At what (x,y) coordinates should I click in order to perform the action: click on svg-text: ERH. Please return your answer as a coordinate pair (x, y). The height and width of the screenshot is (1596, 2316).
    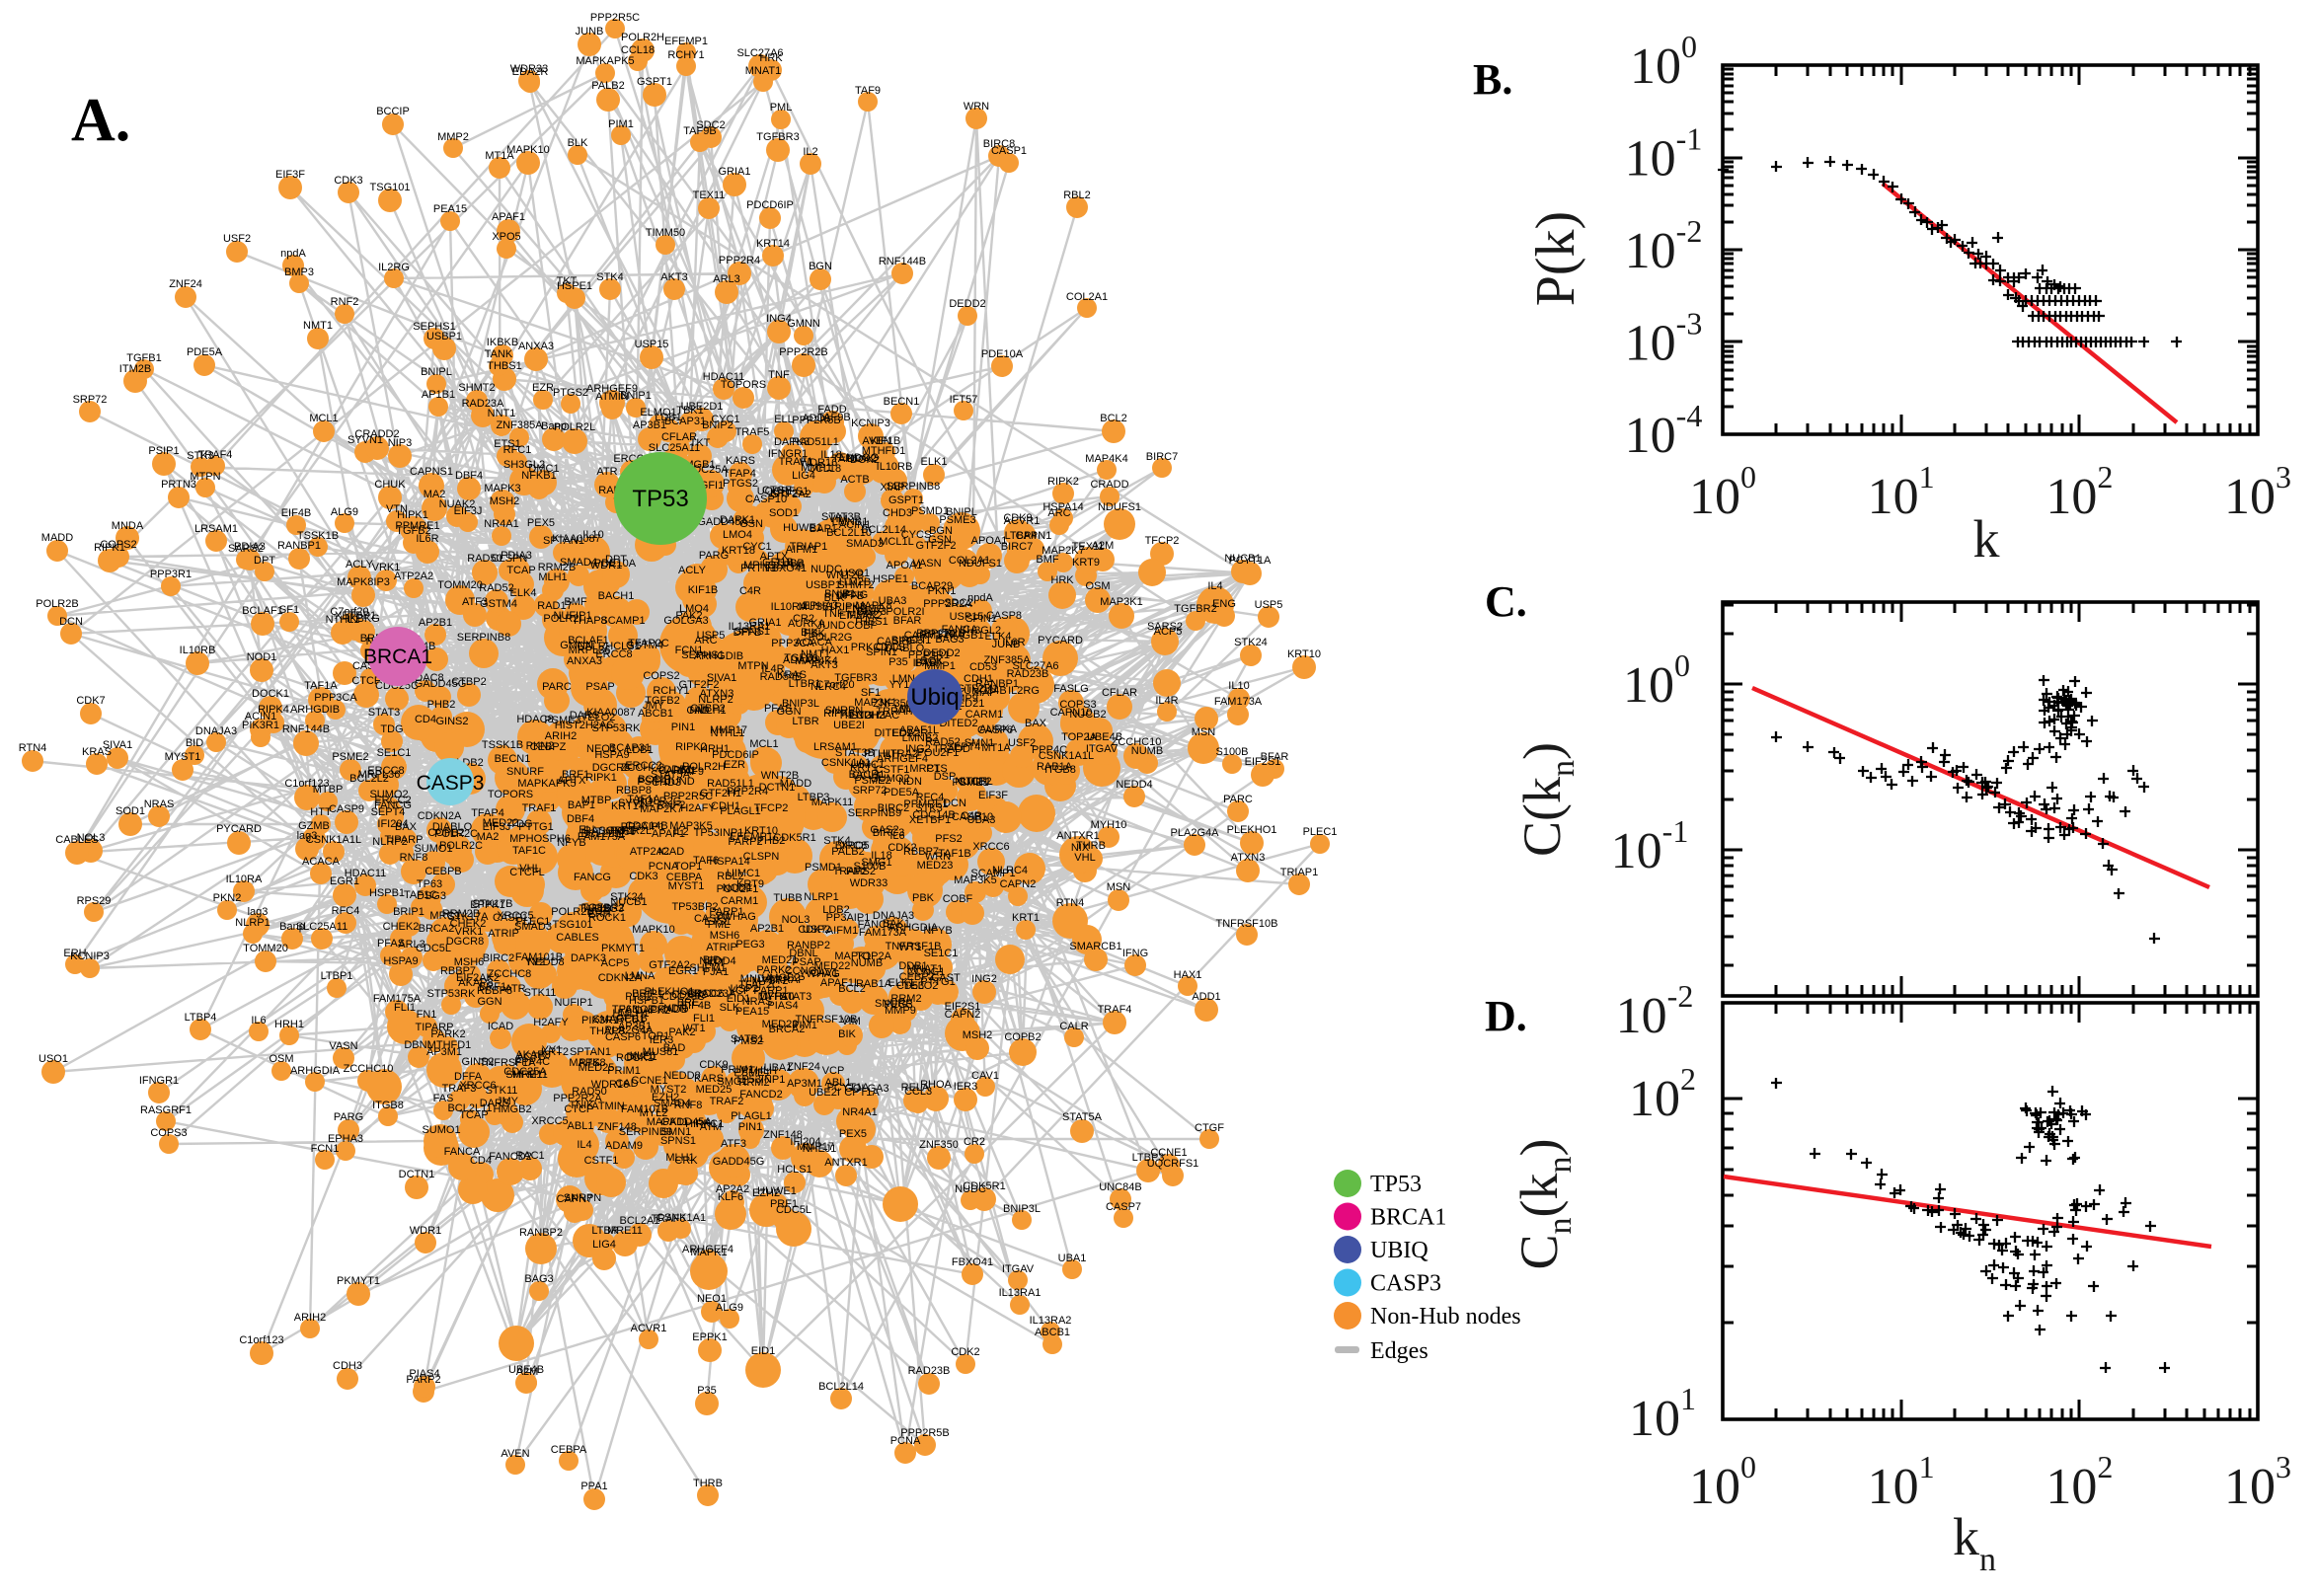
    Looking at the image, I should click on (75, 953).